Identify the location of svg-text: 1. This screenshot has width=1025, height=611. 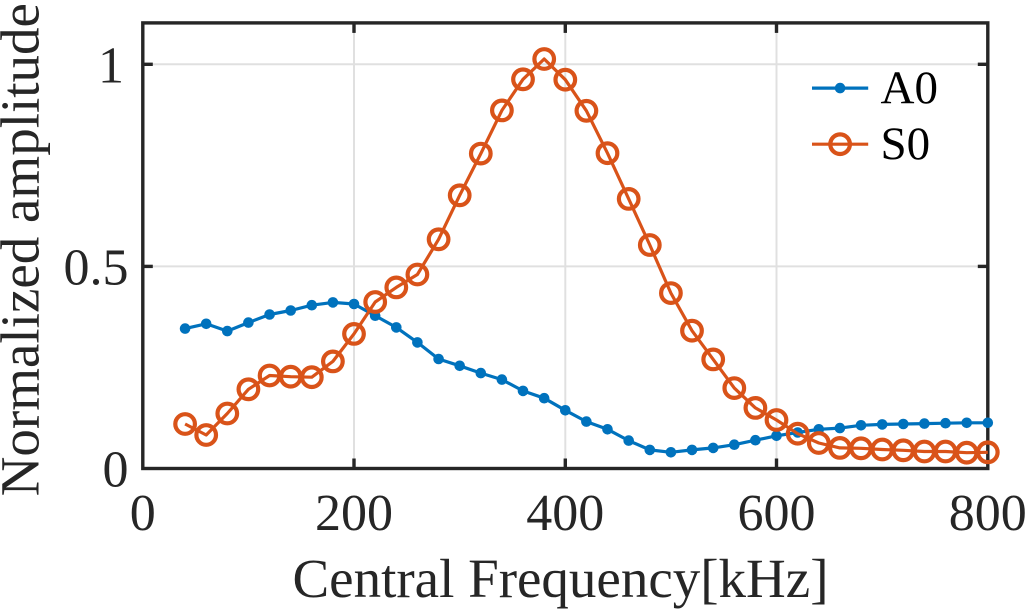
(111, 65).